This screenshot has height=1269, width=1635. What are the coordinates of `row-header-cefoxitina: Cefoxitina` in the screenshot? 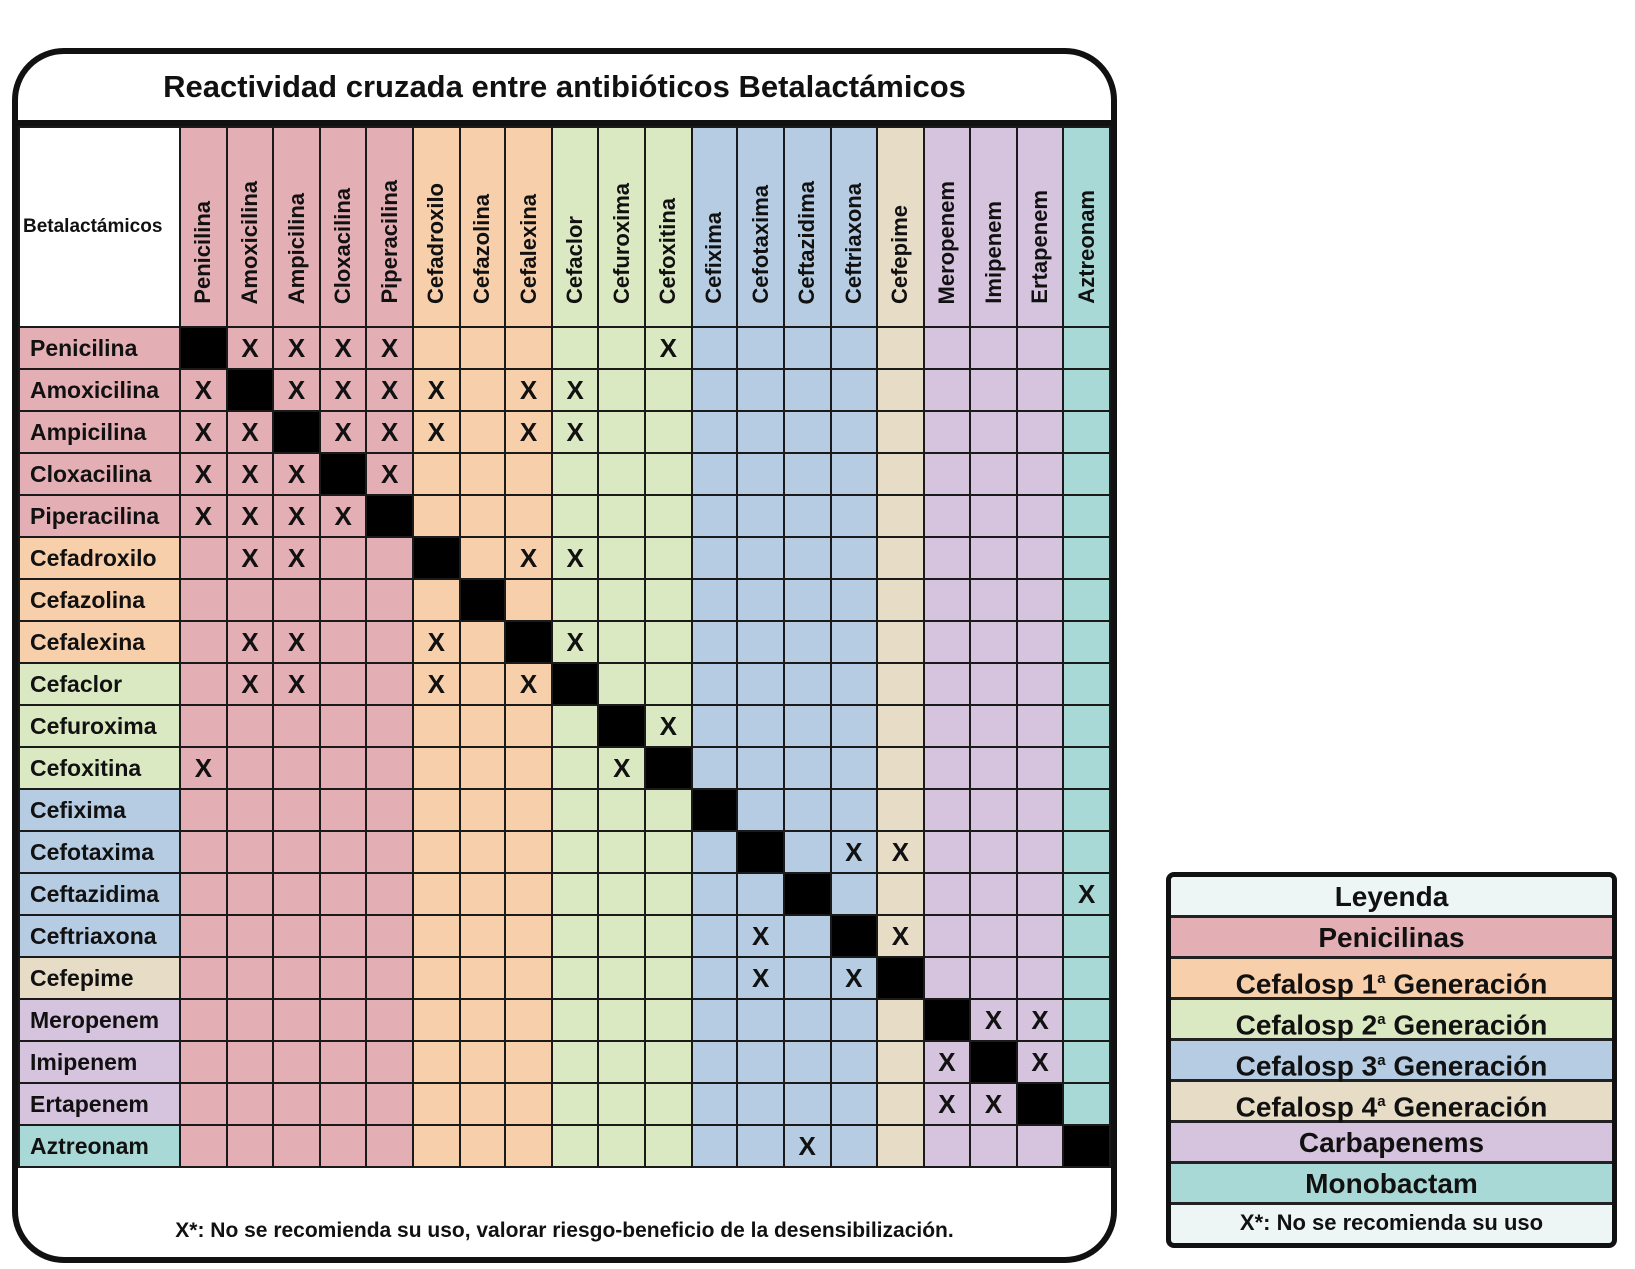 It's located at (100, 768).